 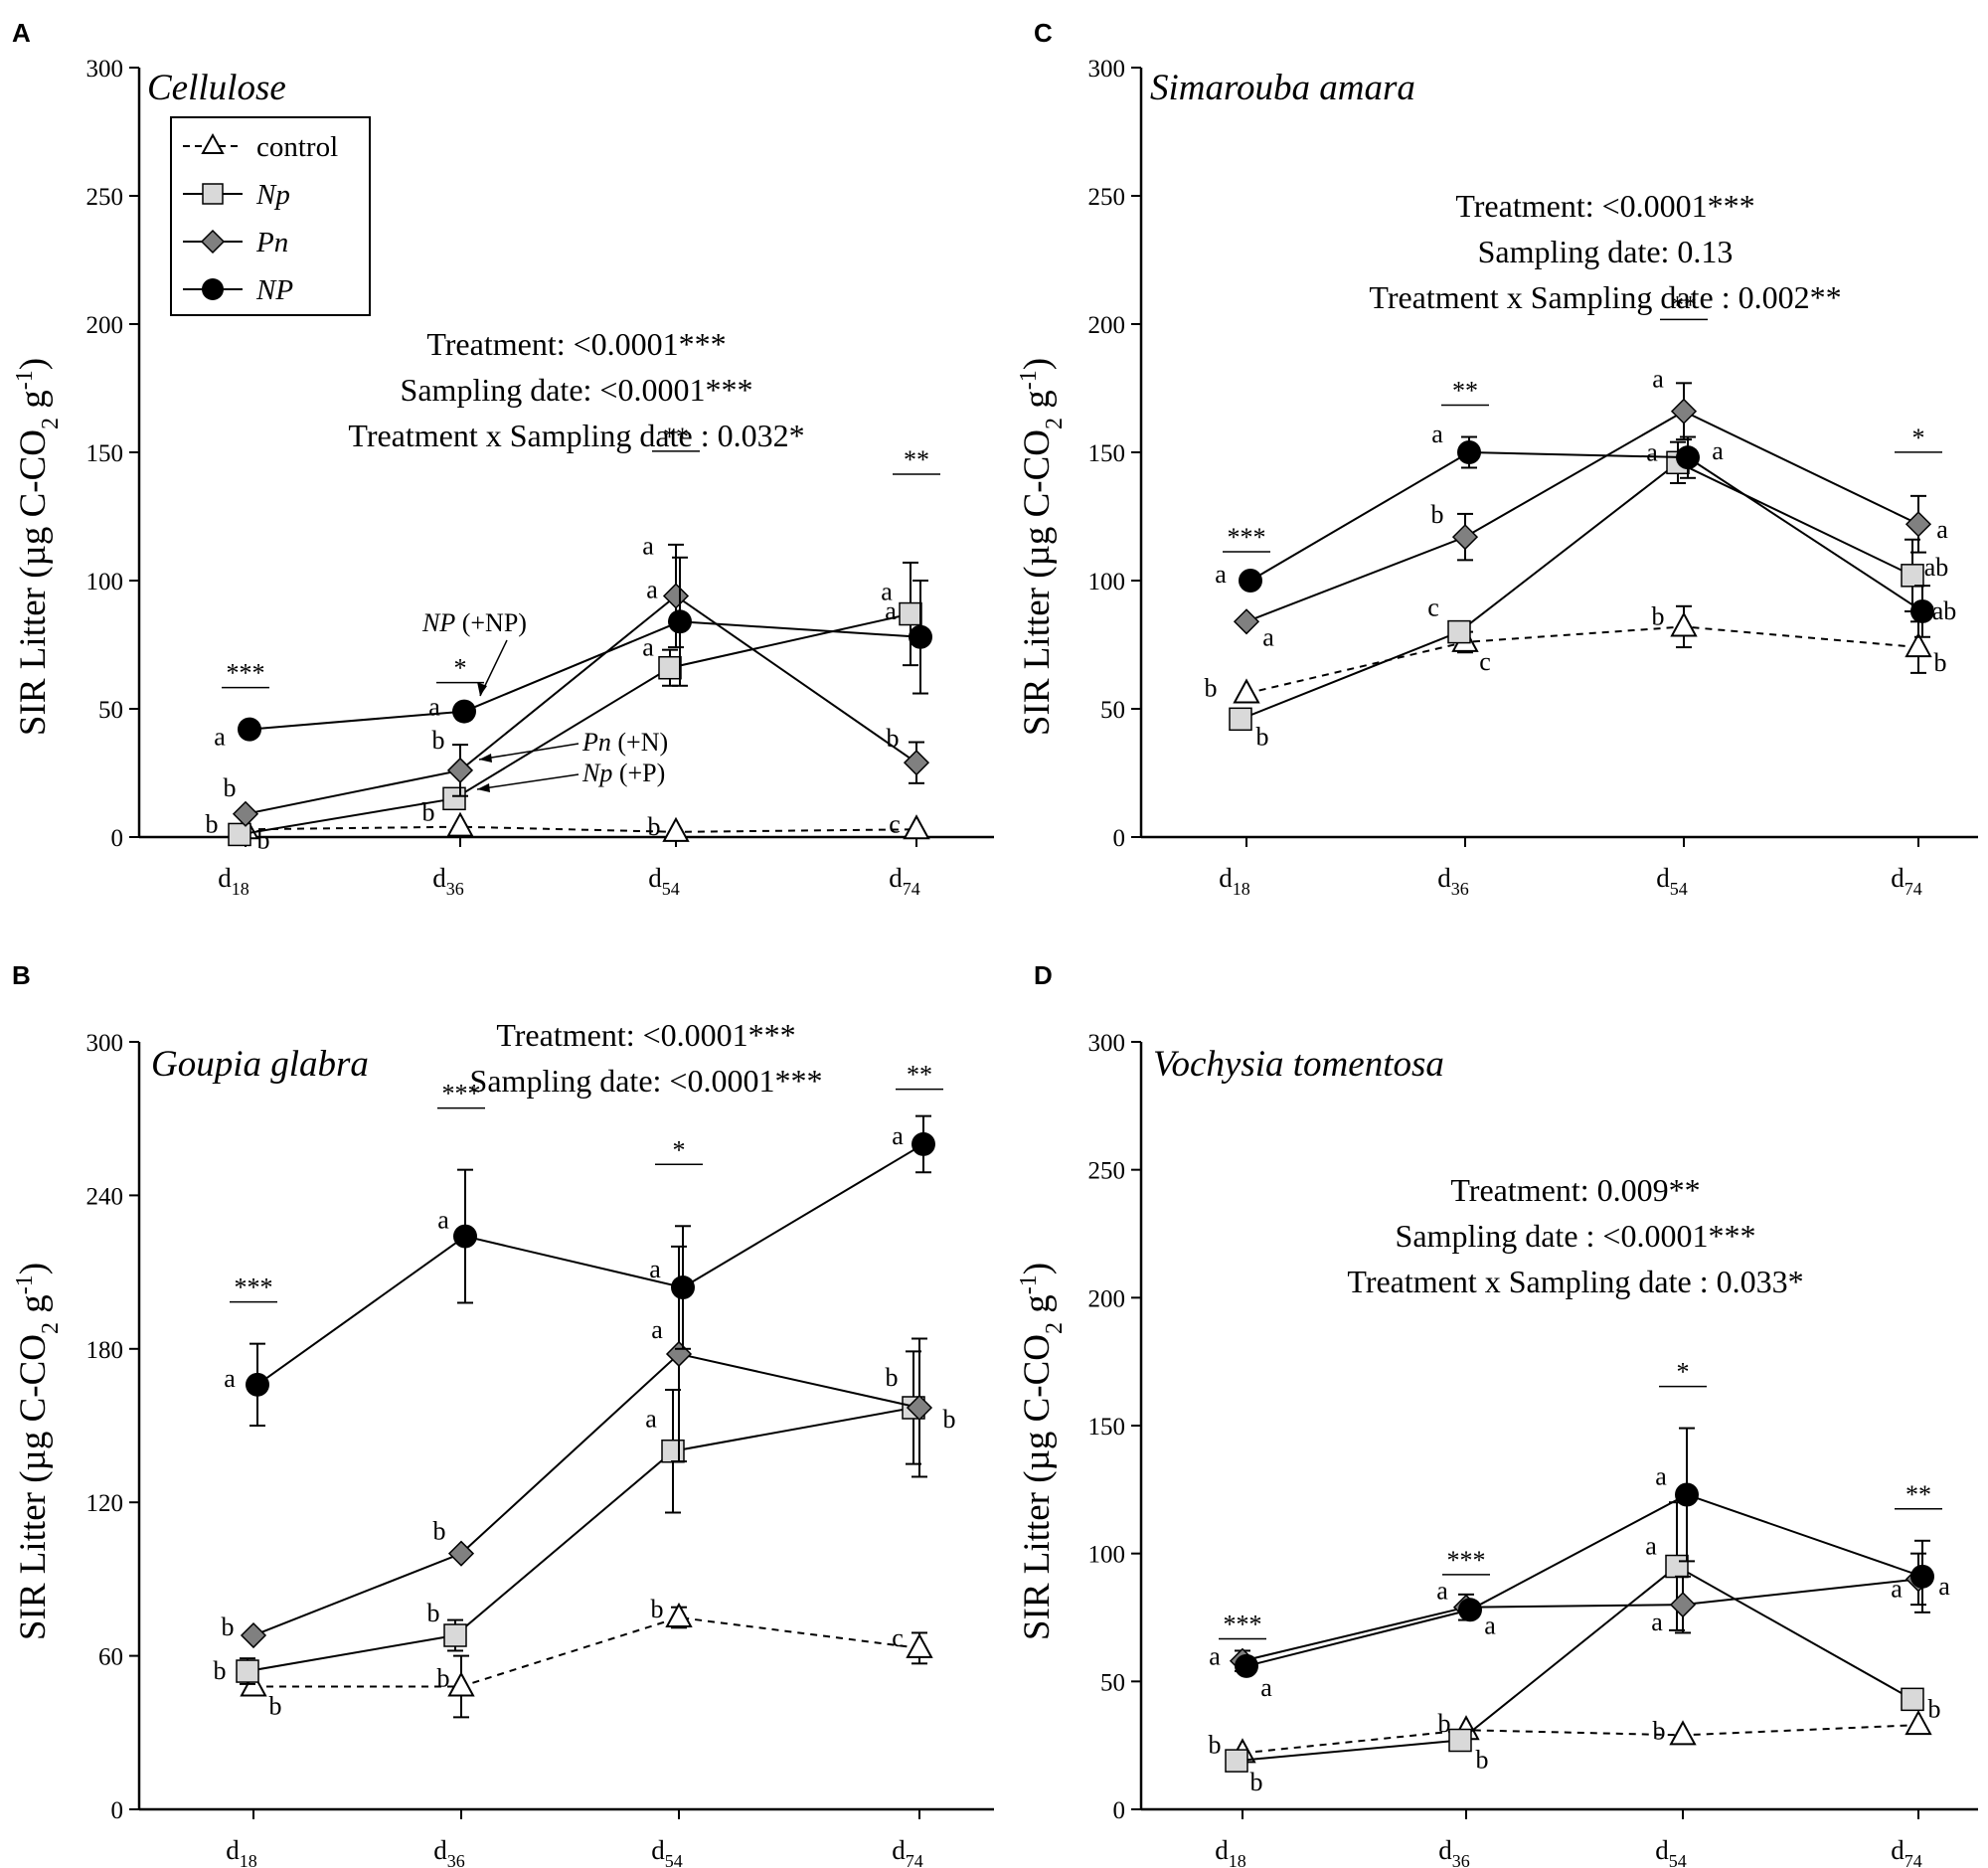 What do you see at coordinates (1042, 547) in the screenshot?
I see `y-axis-title: SIR Litter (µg C-CO2 g-1)` at bounding box center [1042, 547].